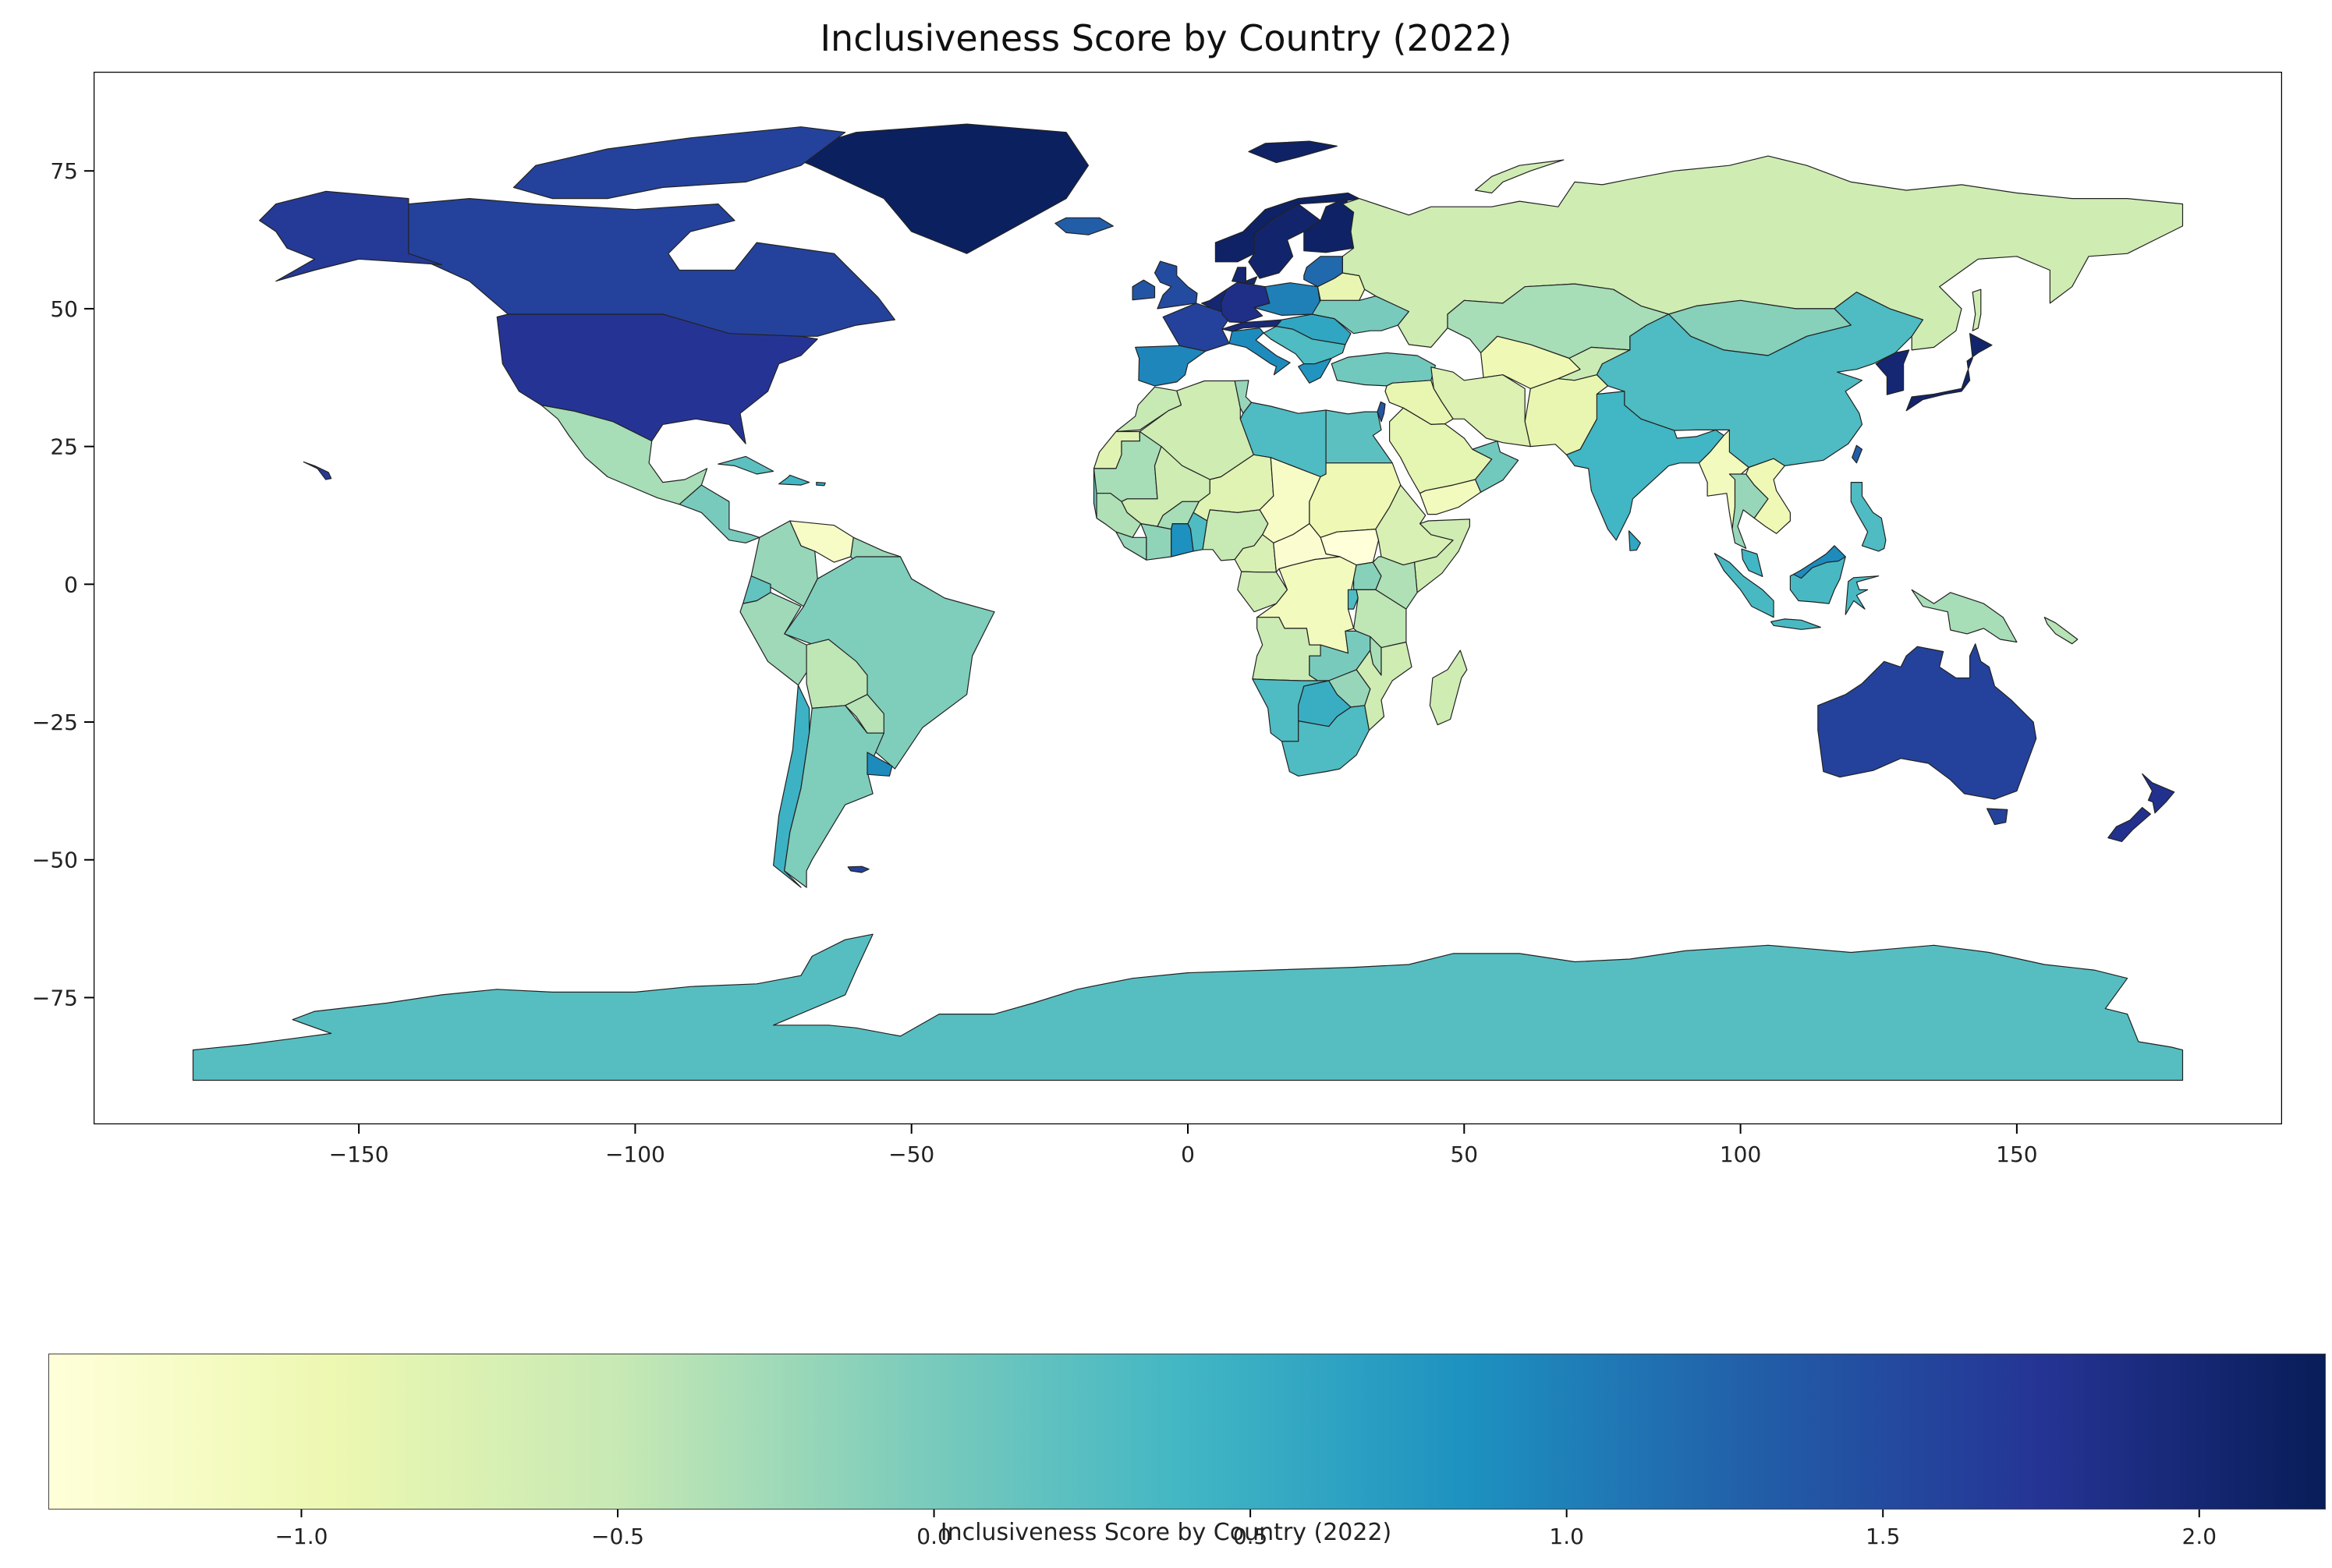 This screenshot has width=2332, height=1568. Describe the element at coordinates (1245, 276) in the screenshot. I see `region-denmark` at that location.